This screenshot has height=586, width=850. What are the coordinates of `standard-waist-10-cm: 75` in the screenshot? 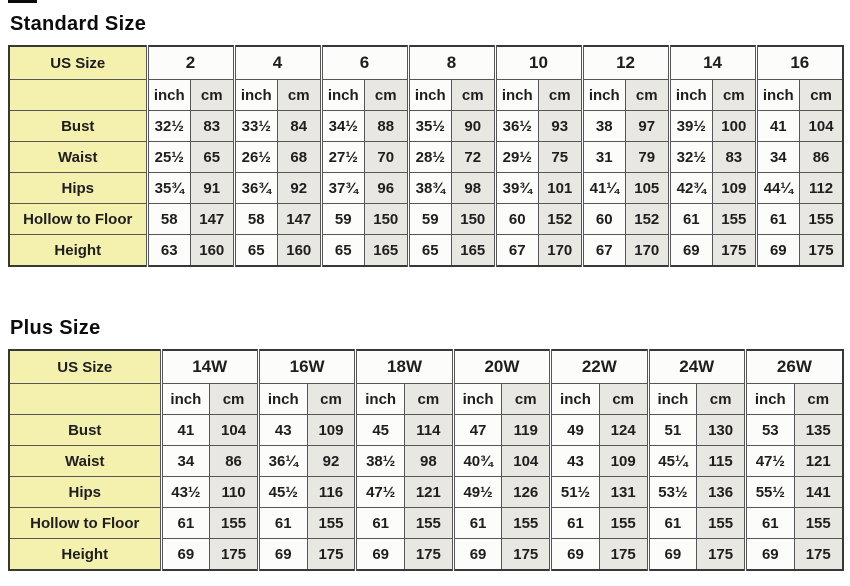 It's located at (560, 157).